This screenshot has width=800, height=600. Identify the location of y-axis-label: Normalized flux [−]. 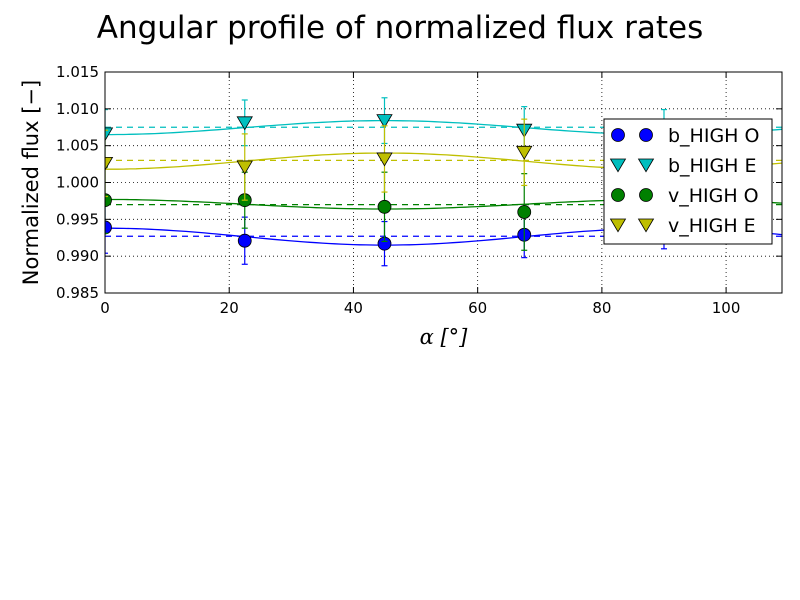
(31, 182).